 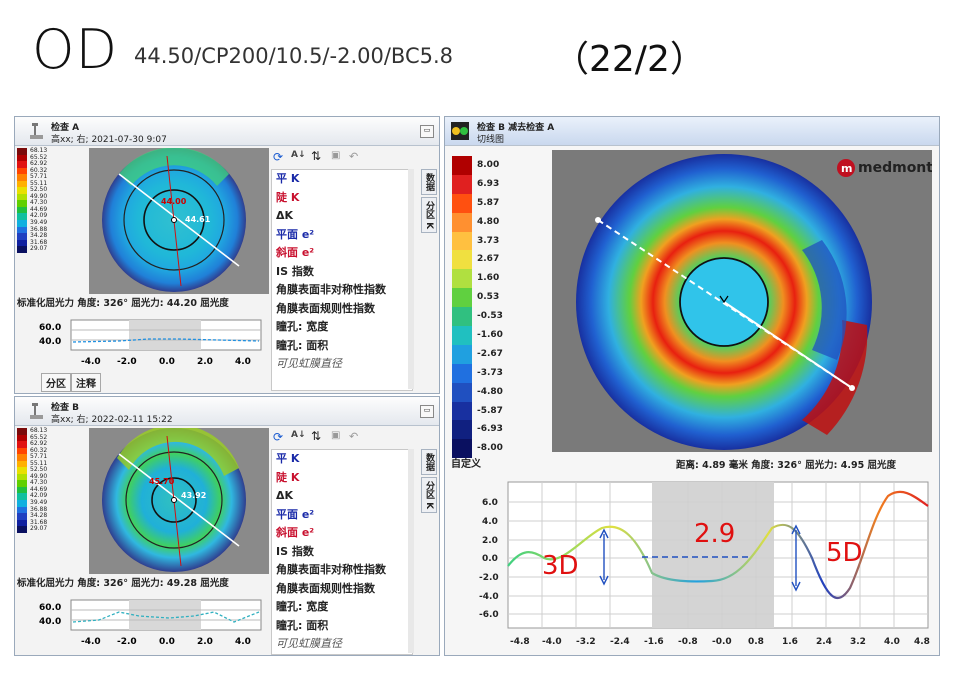 I want to click on y-tick: 6.0, so click(x=490, y=503).